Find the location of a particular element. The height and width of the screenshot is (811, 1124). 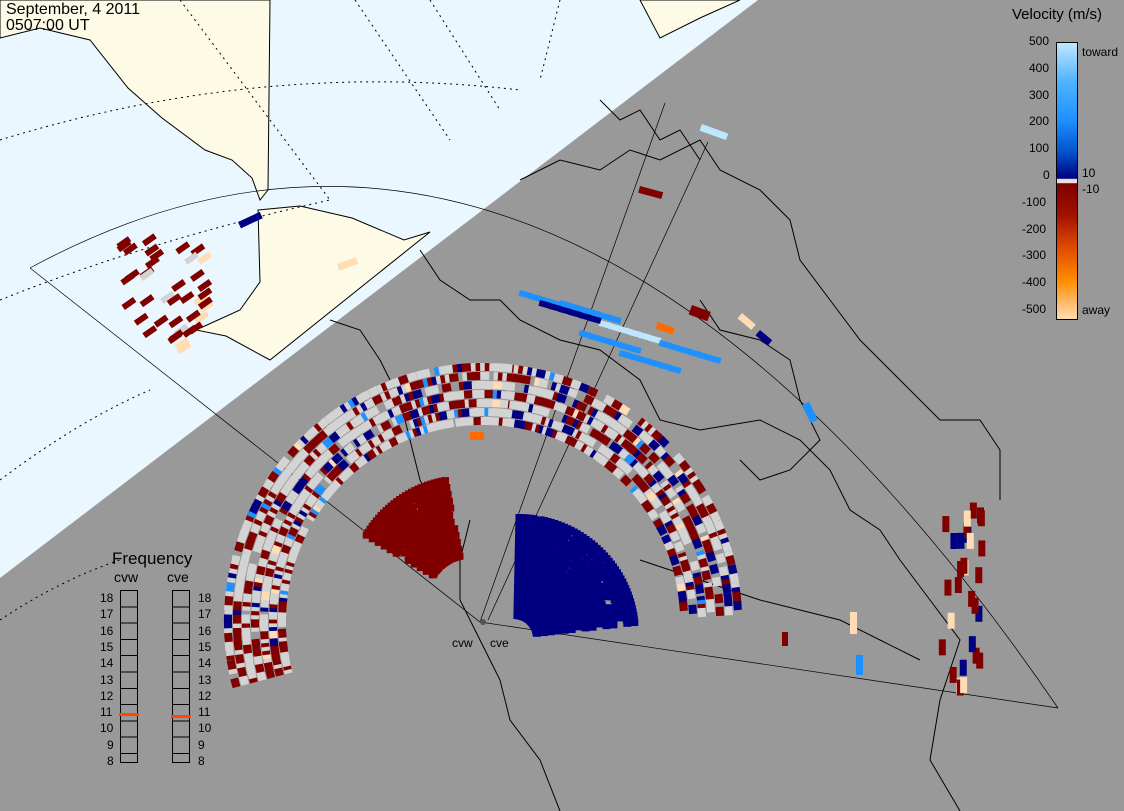

frequency-marker-cve is located at coordinates (181, 716).